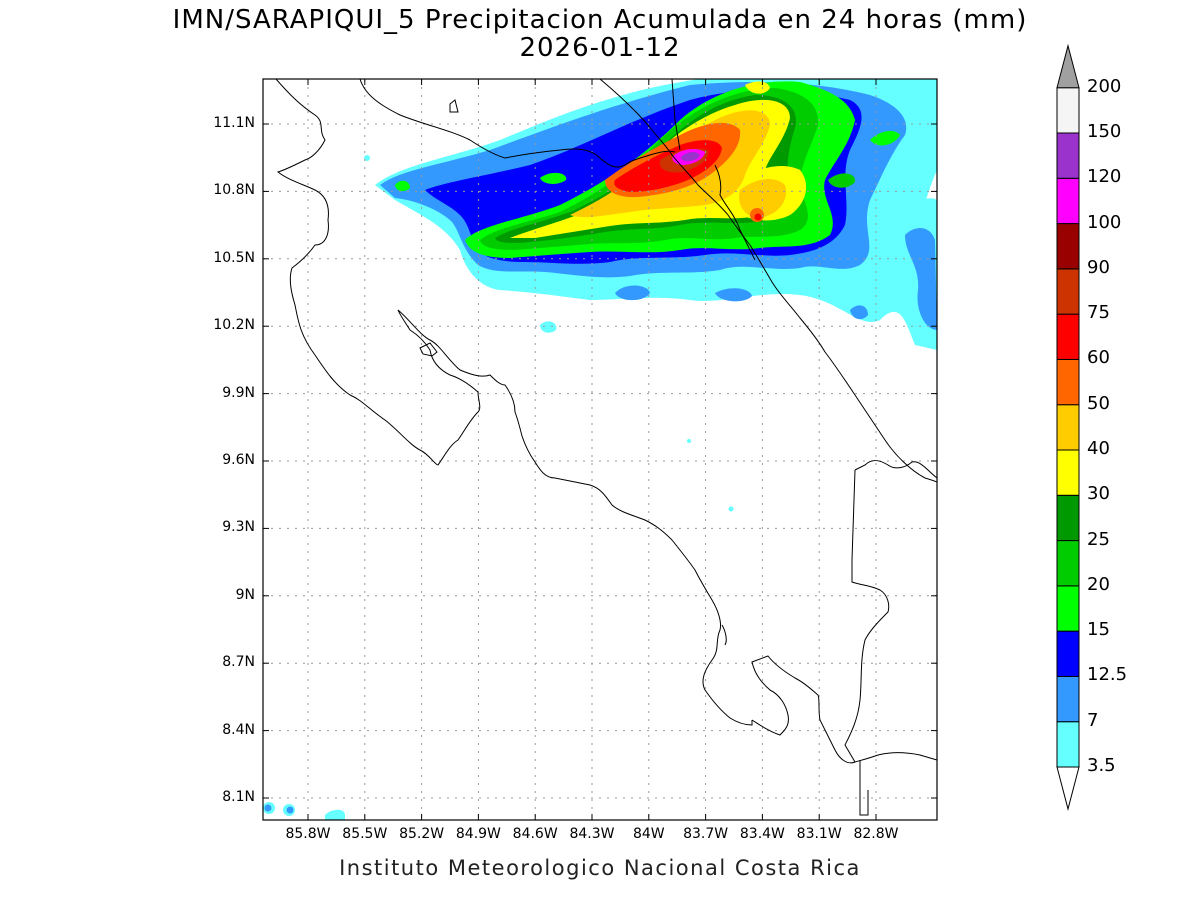 The width and height of the screenshot is (1200, 900). I want to click on colorbar-level-label: 25, so click(1098, 539).